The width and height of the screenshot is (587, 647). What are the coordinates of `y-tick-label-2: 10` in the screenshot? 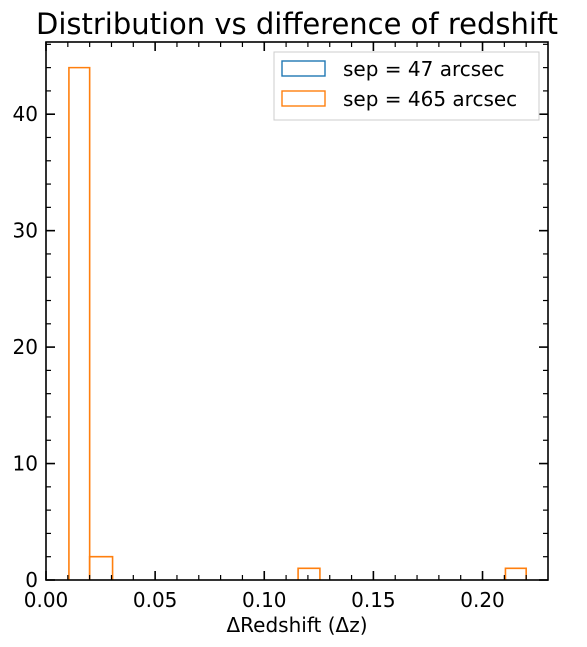 It's located at (25, 464).